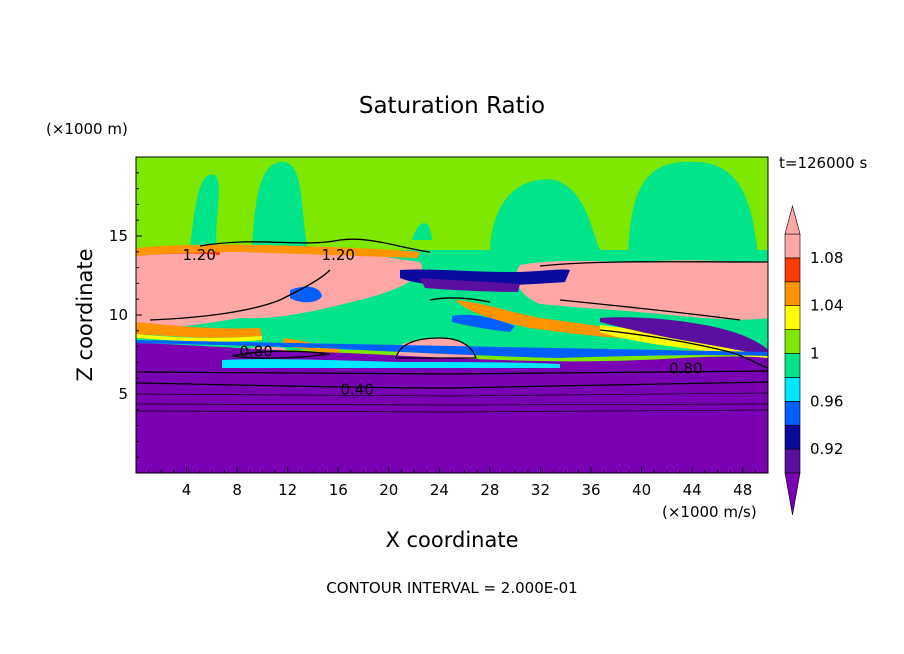  What do you see at coordinates (489, 490) in the screenshot?
I see `x-tick-label: 28` at bounding box center [489, 490].